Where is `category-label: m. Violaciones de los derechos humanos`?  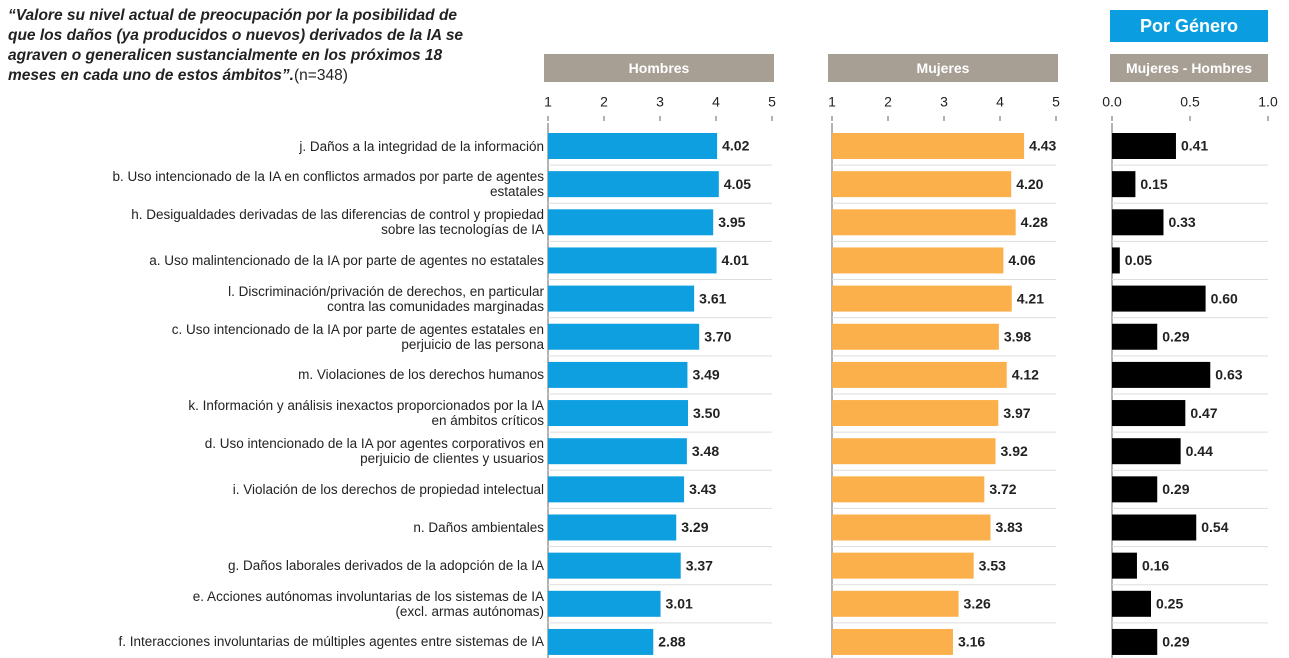 category-label: m. Violaciones de los derechos humanos is located at coordinates (421, 375).